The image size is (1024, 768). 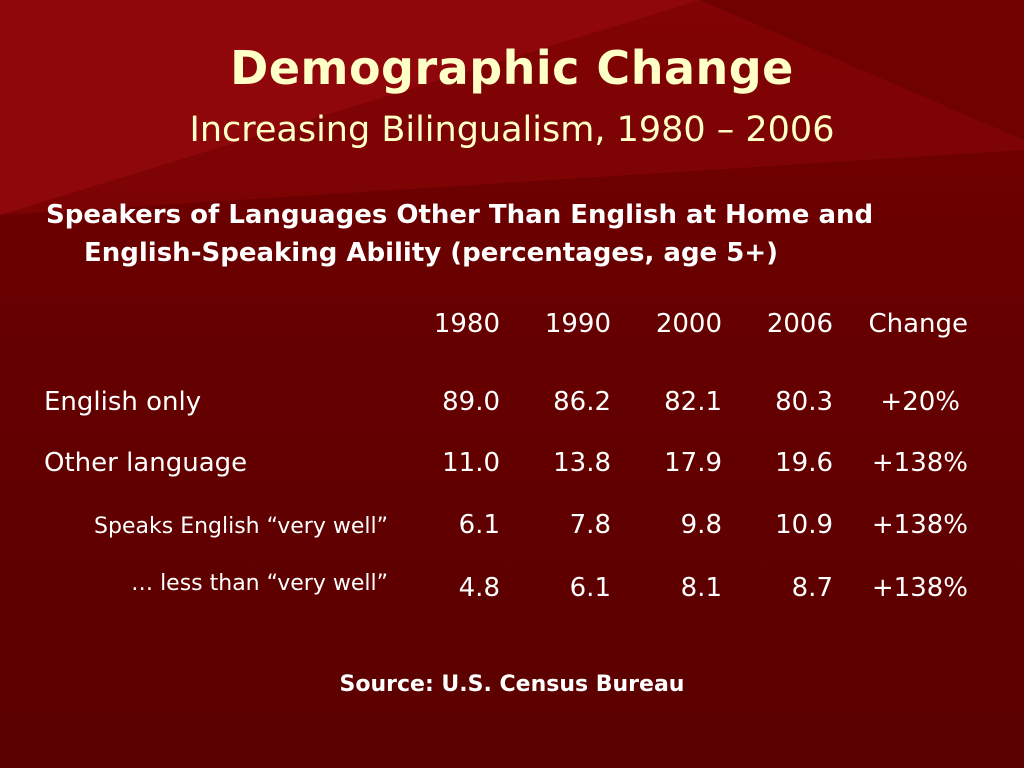 I want to click on column-header-1990: 1990, so click(x=577, y=324).